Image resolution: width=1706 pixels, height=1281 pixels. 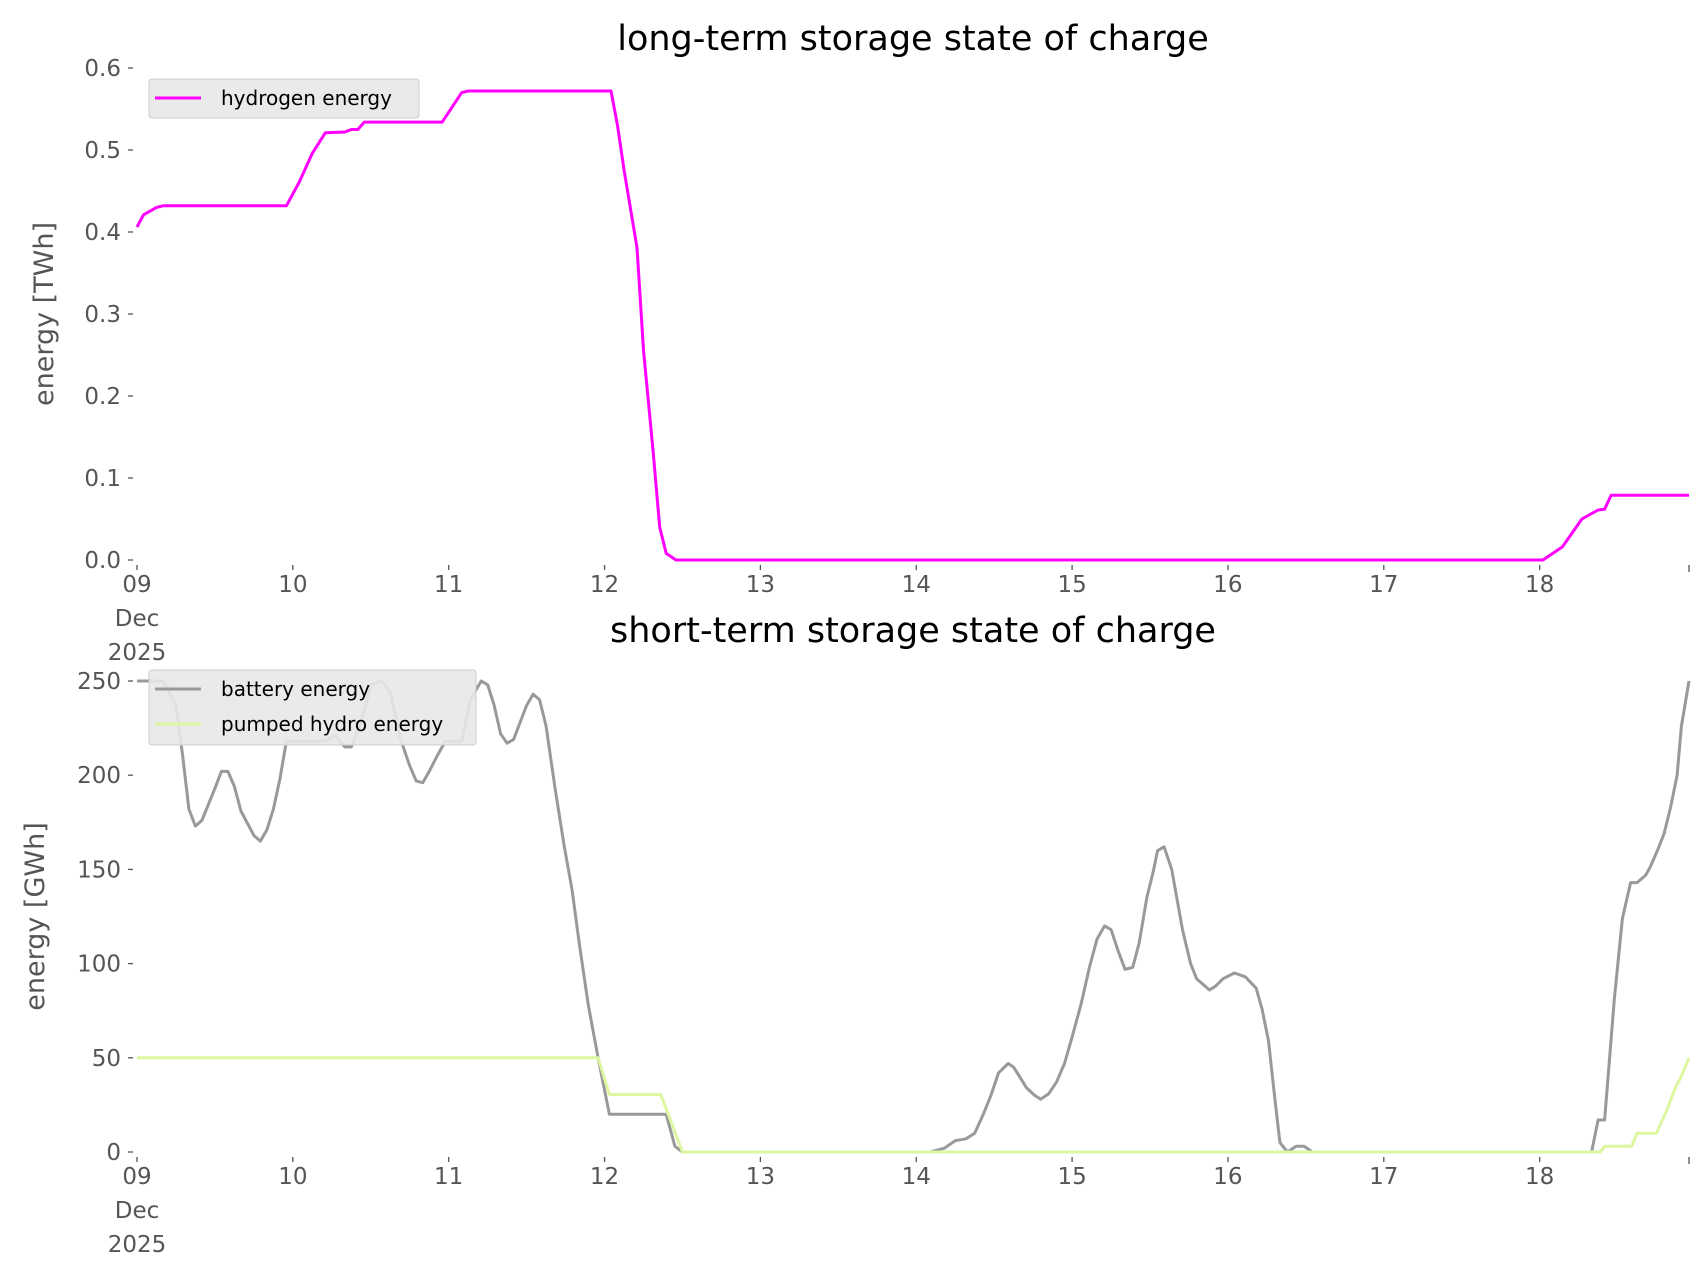 What do you see at coordinates (914, 1105) in the screenshot?
I see `series-line-pumped-hydro-energy` at bounding box center [914, 1105].